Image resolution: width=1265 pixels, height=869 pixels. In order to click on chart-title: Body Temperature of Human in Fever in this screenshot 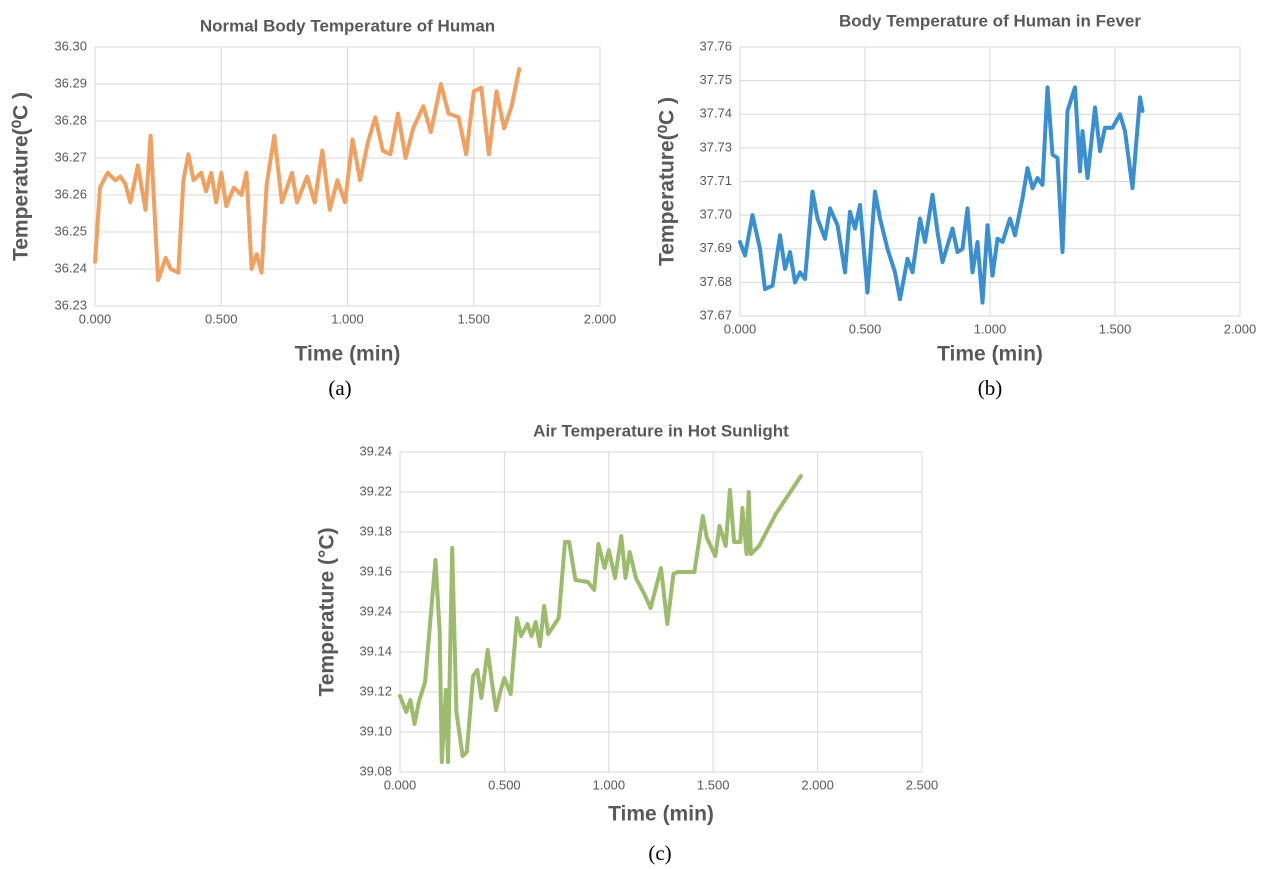, I will do `click(990, 20)`.